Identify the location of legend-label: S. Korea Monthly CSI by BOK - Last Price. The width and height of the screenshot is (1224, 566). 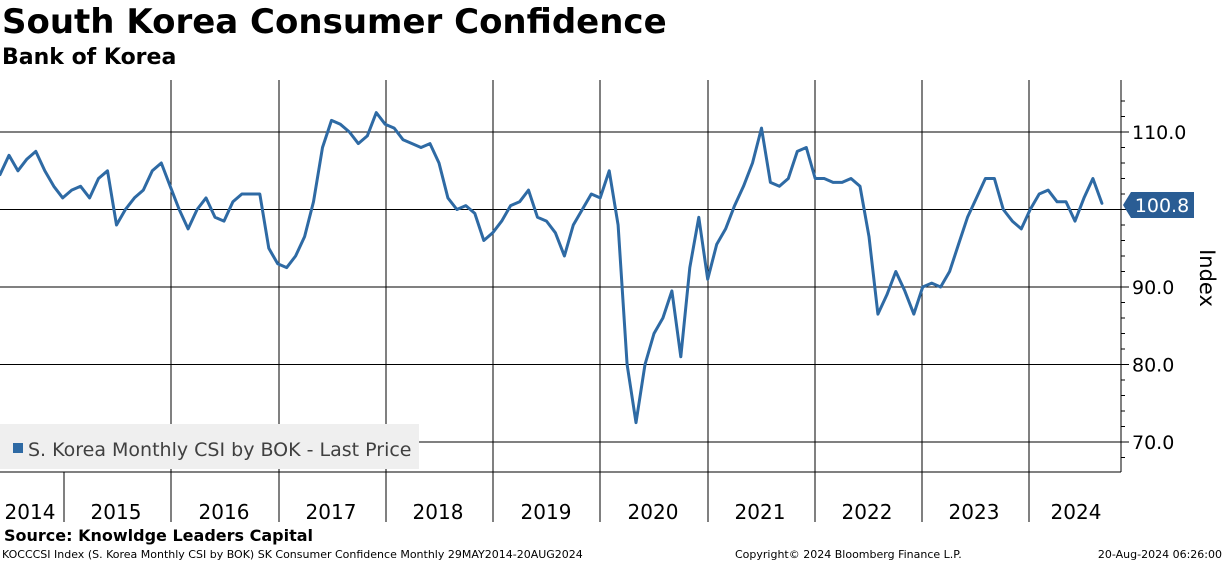
(220, 450).